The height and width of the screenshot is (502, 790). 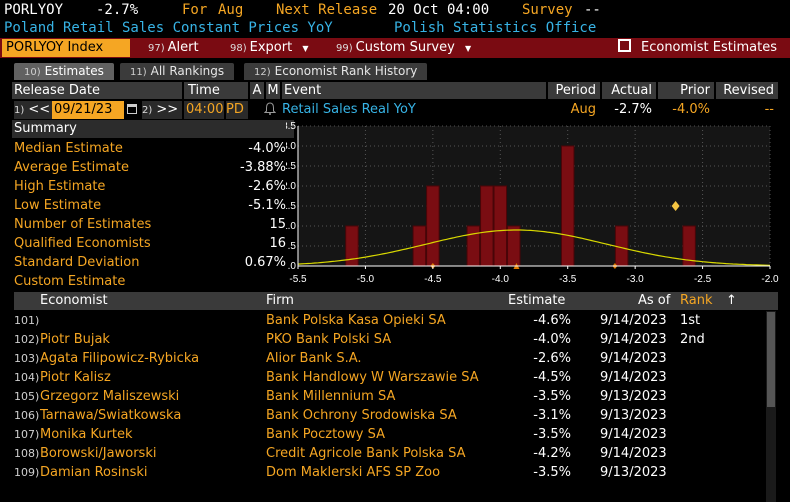 What do you see at coordinates (238, 48) in the screenshot?
I see `export-num: 98)` at bounding box center [238, 48].